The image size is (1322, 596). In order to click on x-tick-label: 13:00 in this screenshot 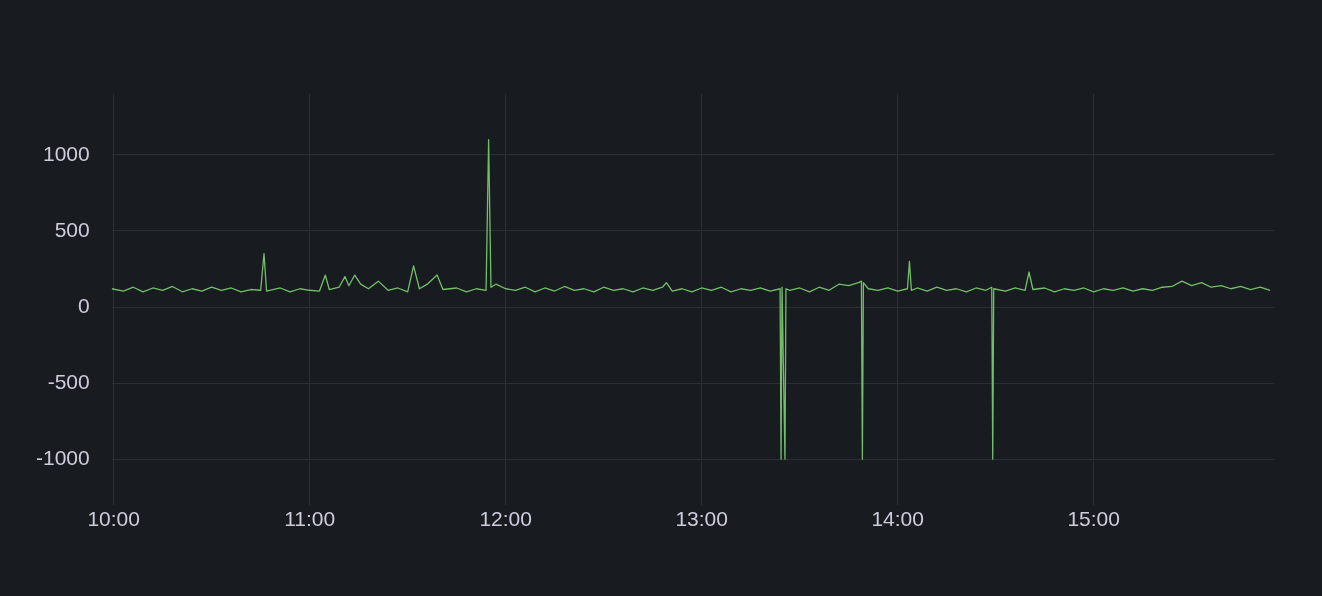, I will do `click(701, 519)`.